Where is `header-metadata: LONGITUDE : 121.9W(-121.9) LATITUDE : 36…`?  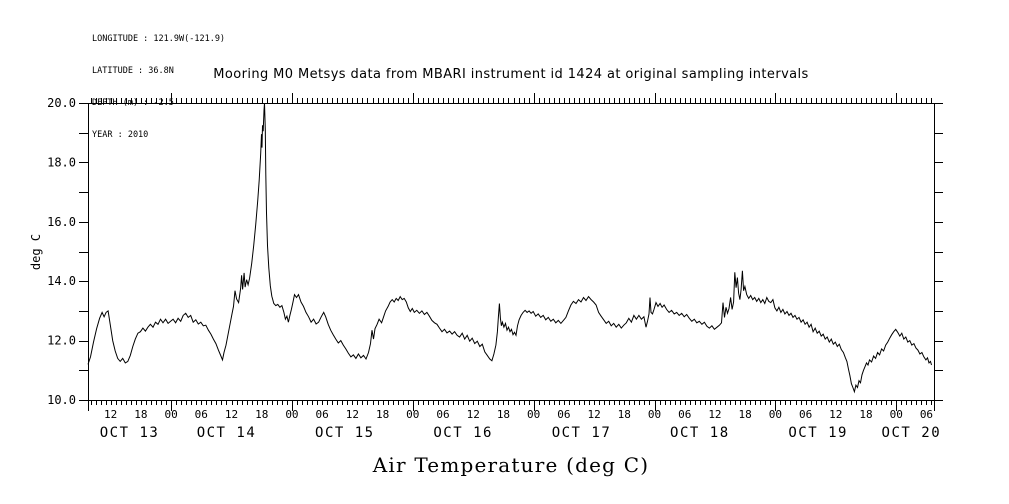 header-metadata: LONGITUDE : 121.9W(-121.9) LATITUDE : 36… is located at coordinates (158, 87).